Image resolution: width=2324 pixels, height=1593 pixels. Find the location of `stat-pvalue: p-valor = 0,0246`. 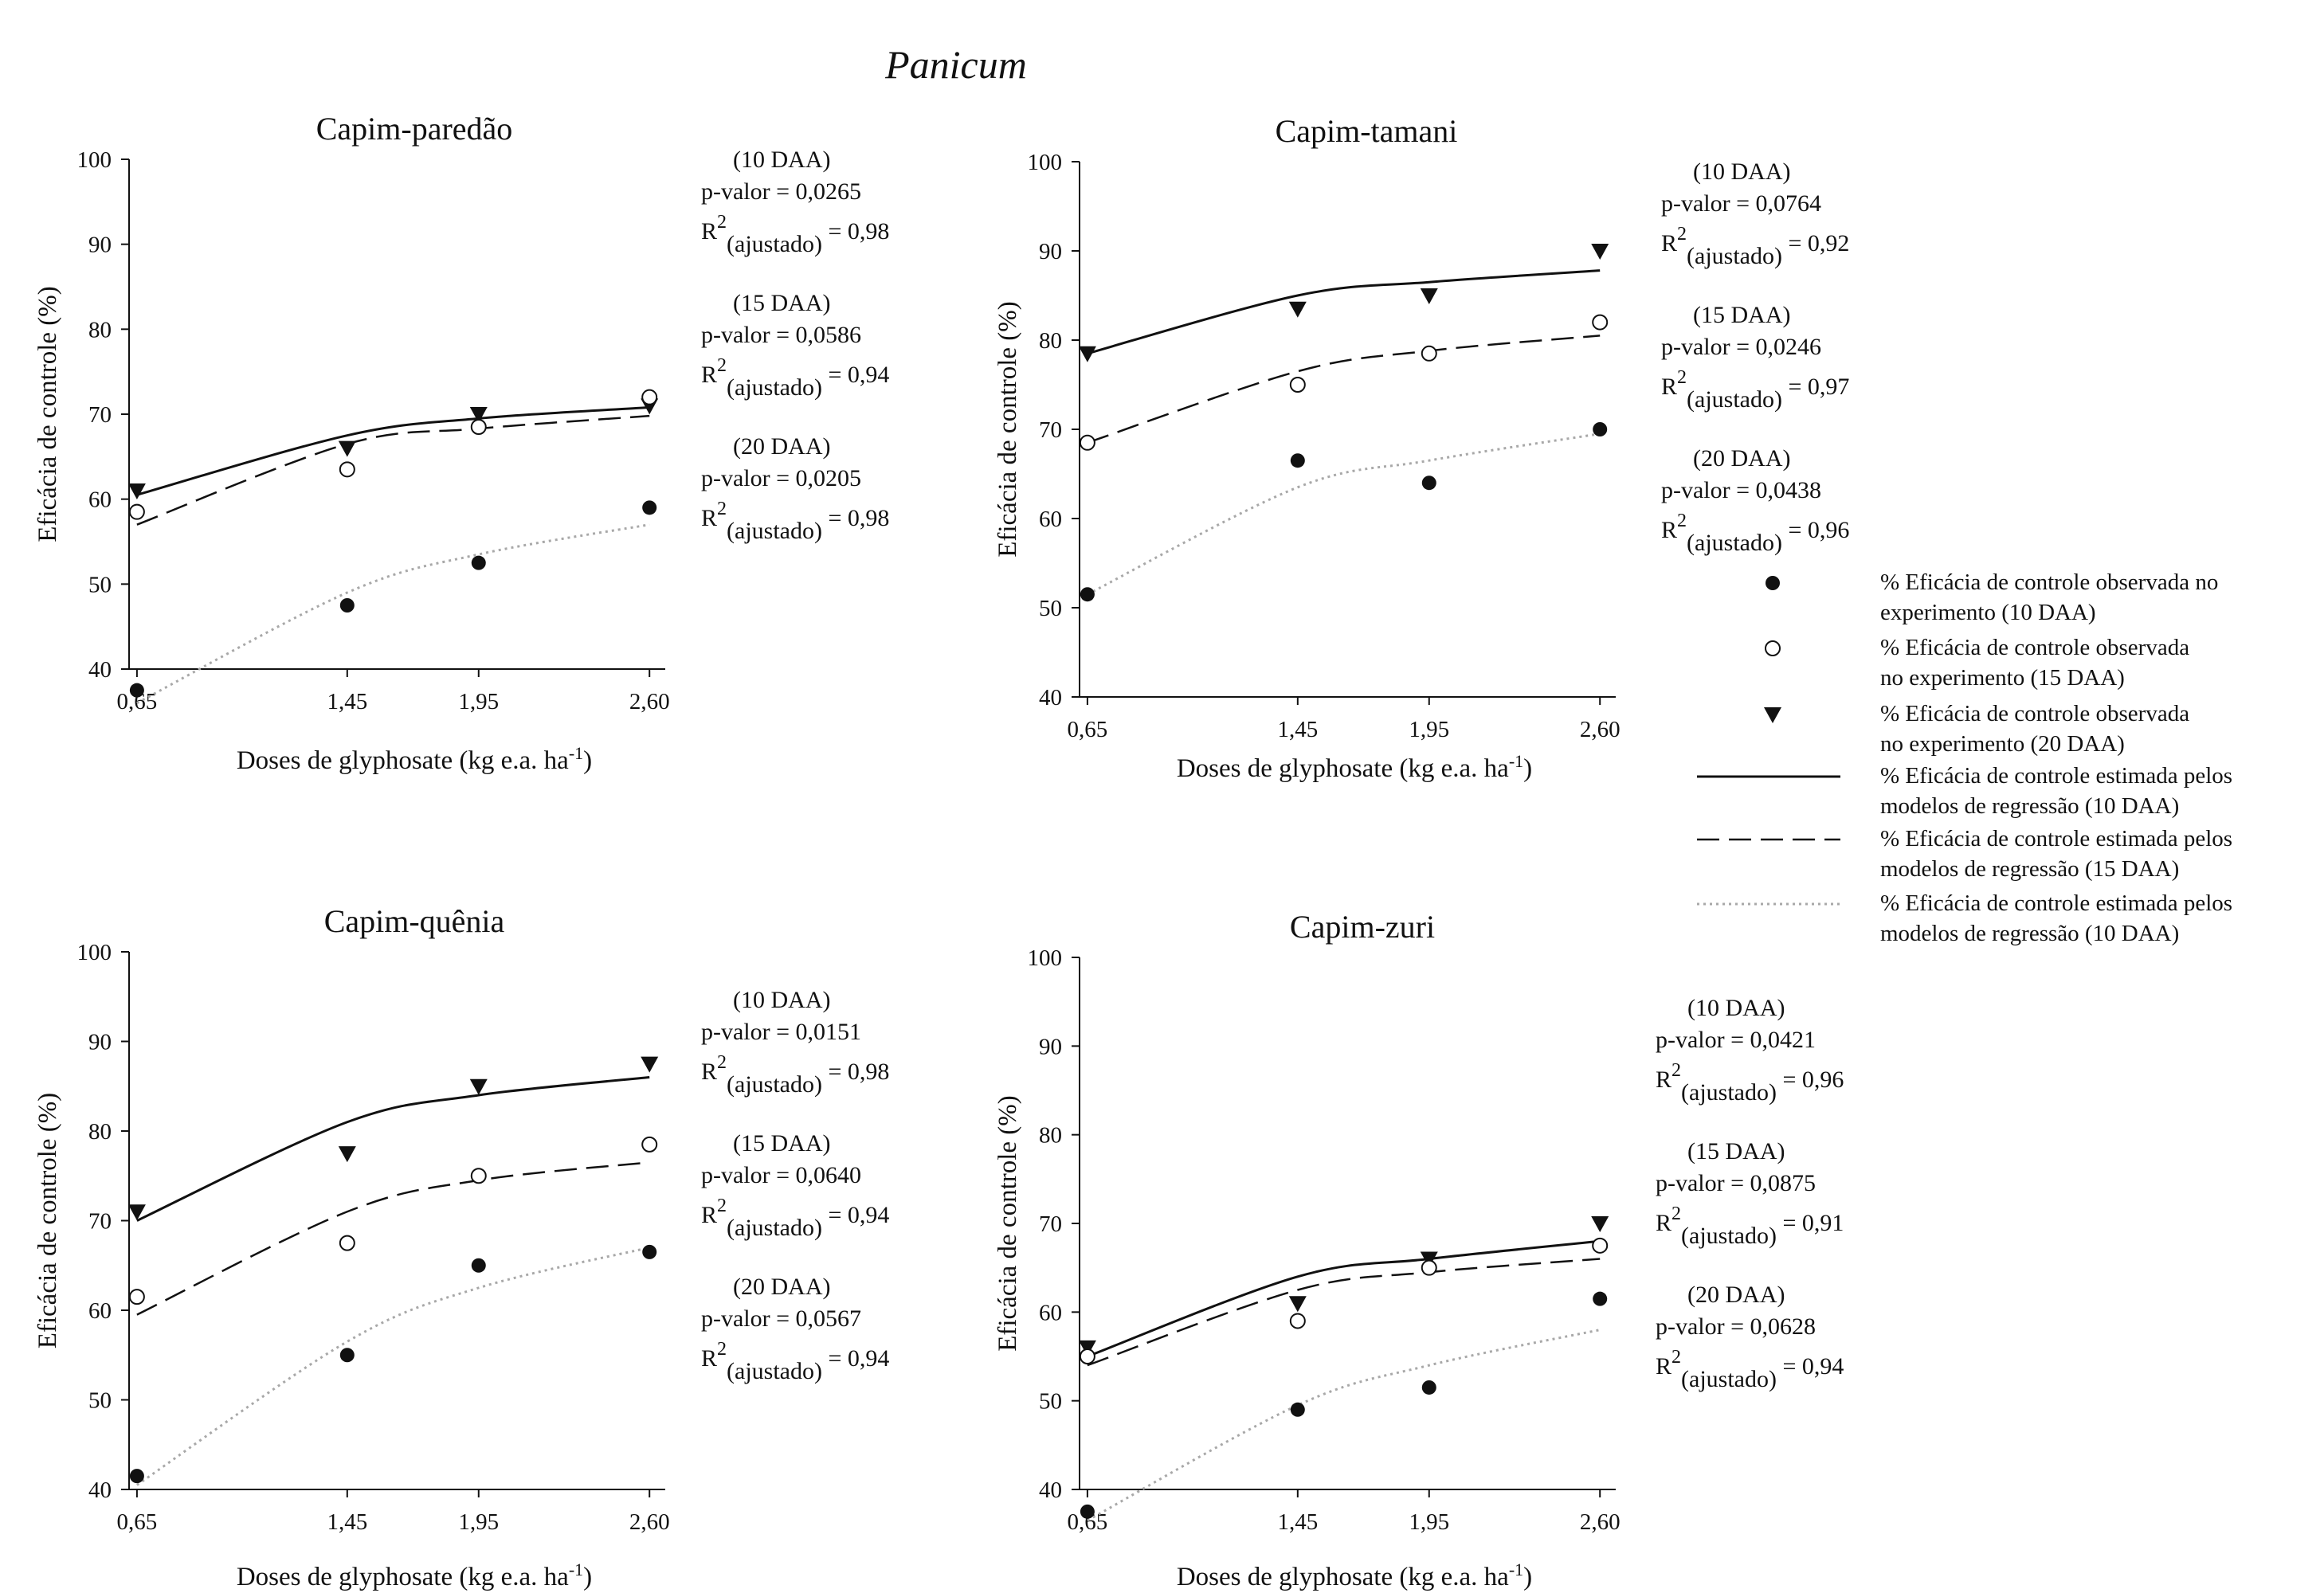

stat-pvalue: p-valor = 0,0246 is located at coordinates (1741, 347).